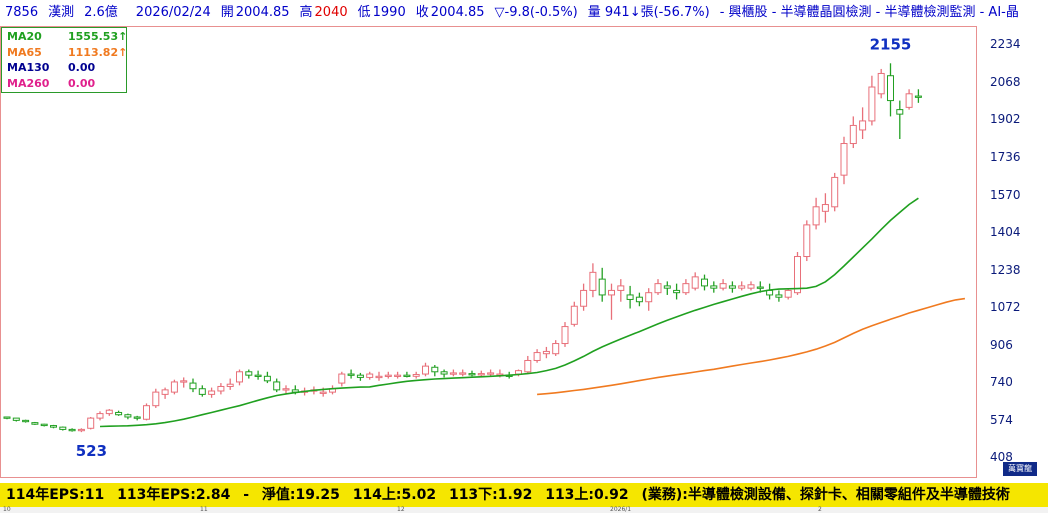 This screenshot has height=513, width=1048. I want to click on price-change: ▽-9.8(-0.5%), so click(536, 12).